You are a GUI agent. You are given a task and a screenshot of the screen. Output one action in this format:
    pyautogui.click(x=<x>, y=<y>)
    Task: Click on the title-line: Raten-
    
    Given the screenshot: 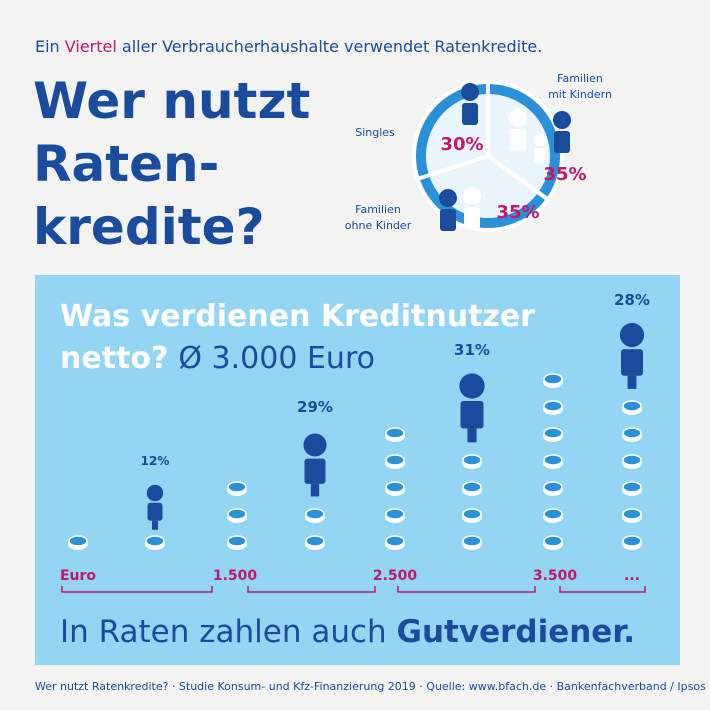 What is the action you would take?
    pyautogui.click(x=126, y=164)
    